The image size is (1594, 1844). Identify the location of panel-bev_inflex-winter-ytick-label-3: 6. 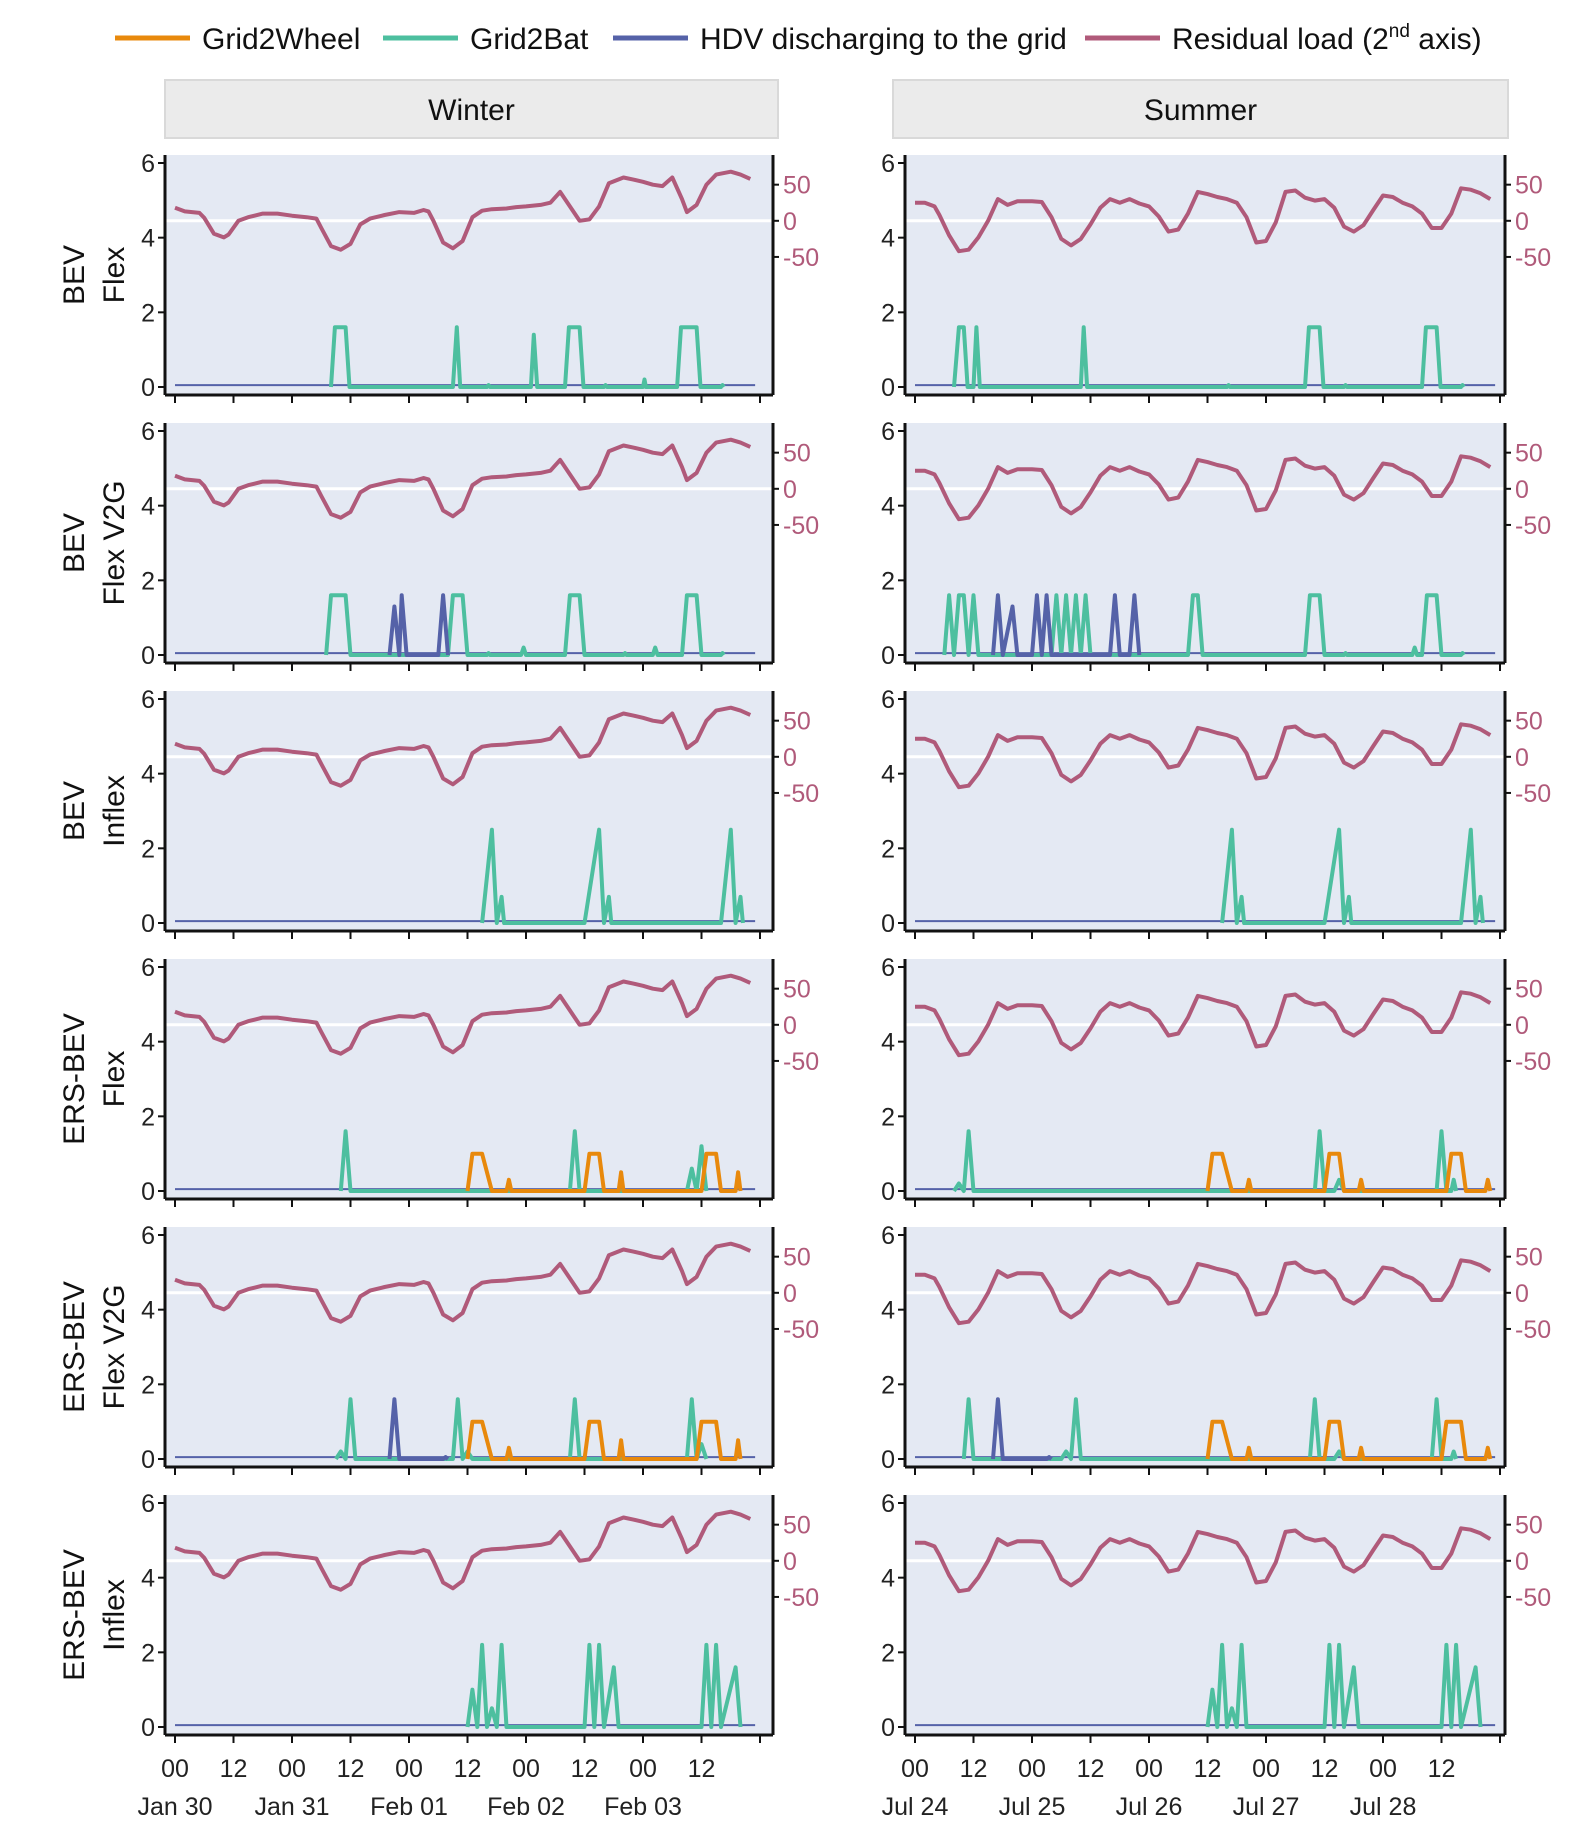
(148, 700).